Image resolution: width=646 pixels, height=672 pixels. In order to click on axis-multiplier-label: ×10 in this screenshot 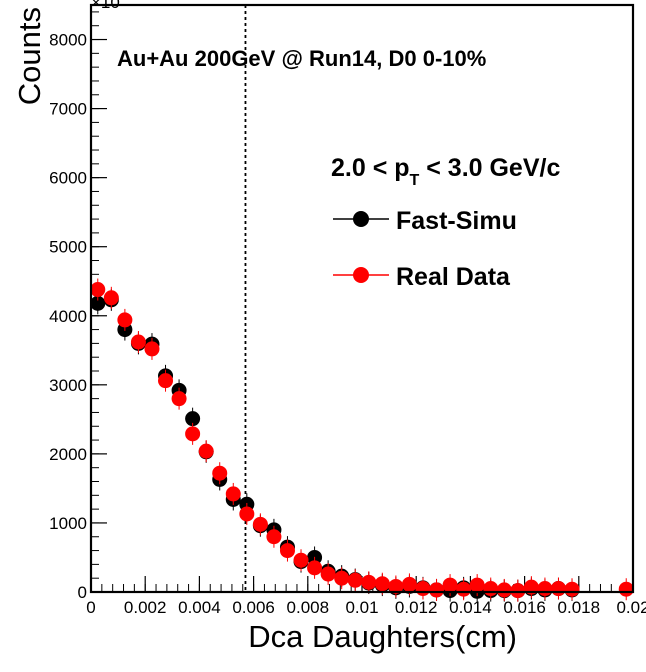, I will do `click(105, 6)`.